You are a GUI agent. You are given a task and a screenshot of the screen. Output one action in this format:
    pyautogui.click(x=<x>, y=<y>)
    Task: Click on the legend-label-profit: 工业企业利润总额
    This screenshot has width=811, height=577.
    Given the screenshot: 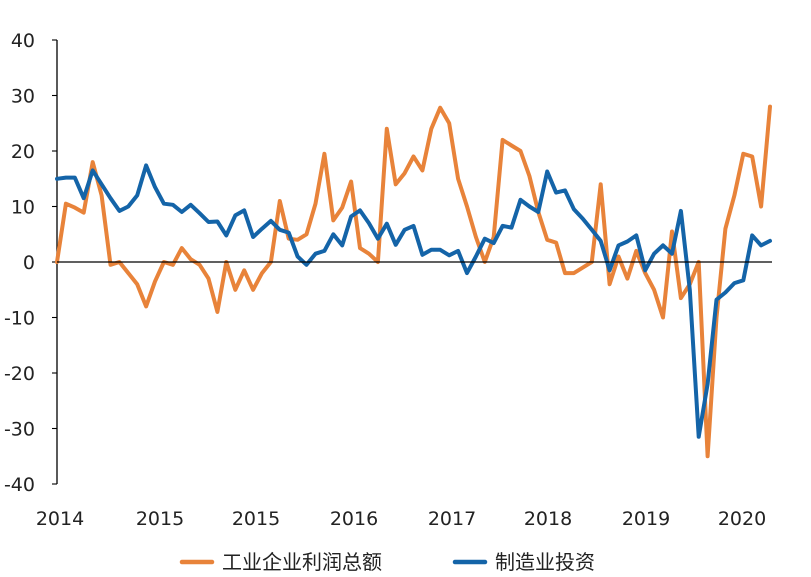 What is the action you would take?
    pyautogui.click(x=302, y=562)
    